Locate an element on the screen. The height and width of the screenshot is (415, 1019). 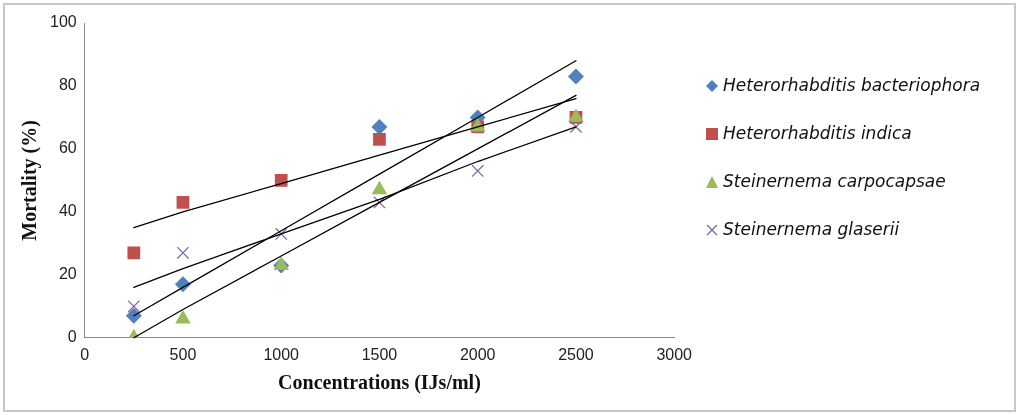
legend-label: Heterorhabditis indica is located at coordinates (817, 133).